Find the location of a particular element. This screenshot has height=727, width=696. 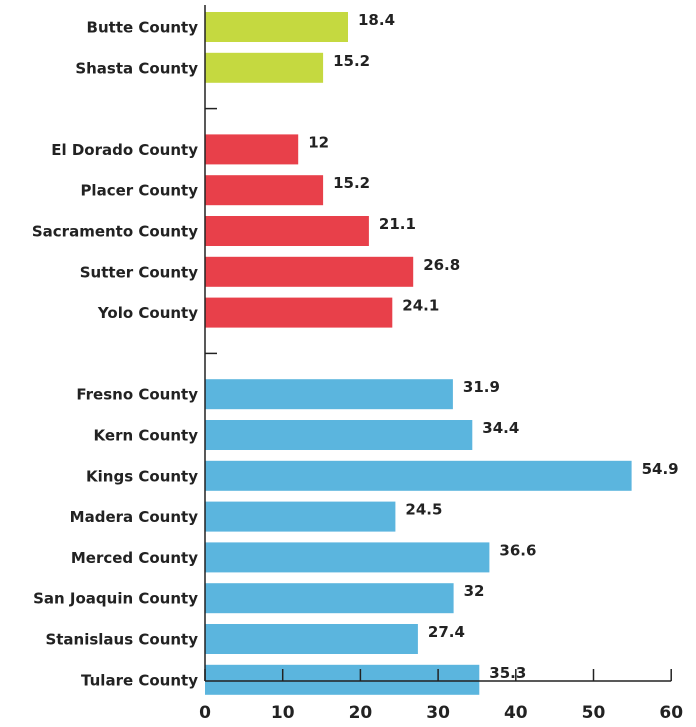

bar-fresno-county is located at coordinates (329, 394).